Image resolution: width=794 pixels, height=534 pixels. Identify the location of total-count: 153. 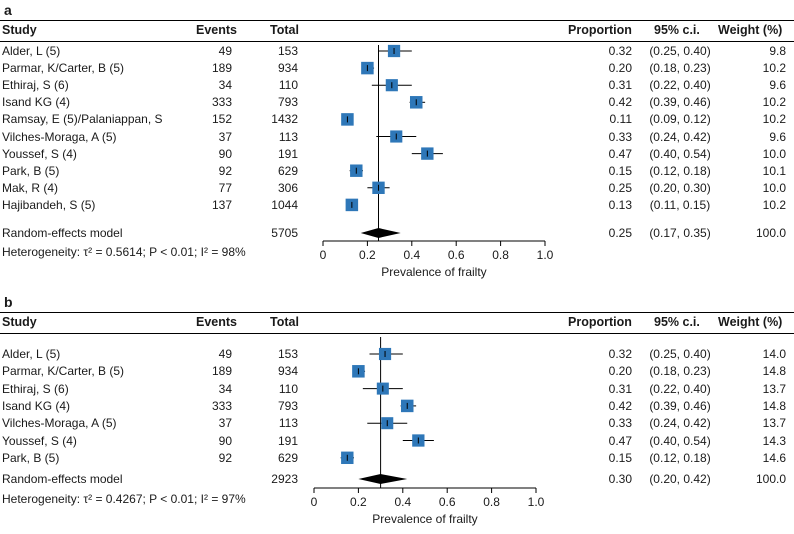
(287, 354).